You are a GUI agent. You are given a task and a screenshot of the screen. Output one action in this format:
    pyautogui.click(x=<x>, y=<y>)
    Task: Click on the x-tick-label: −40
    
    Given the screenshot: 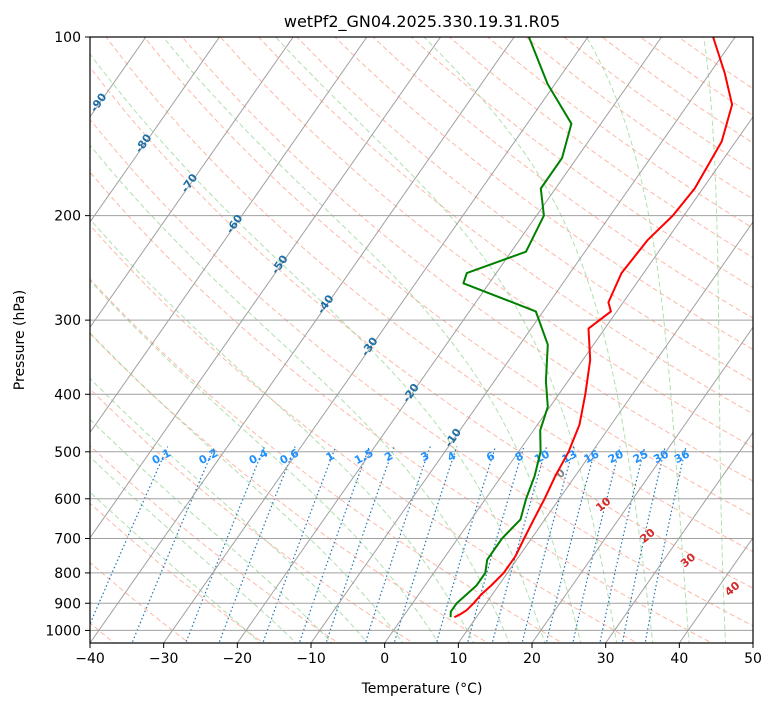 What is the action you would take?
    pyautogui.click(x=90, y=659)
    